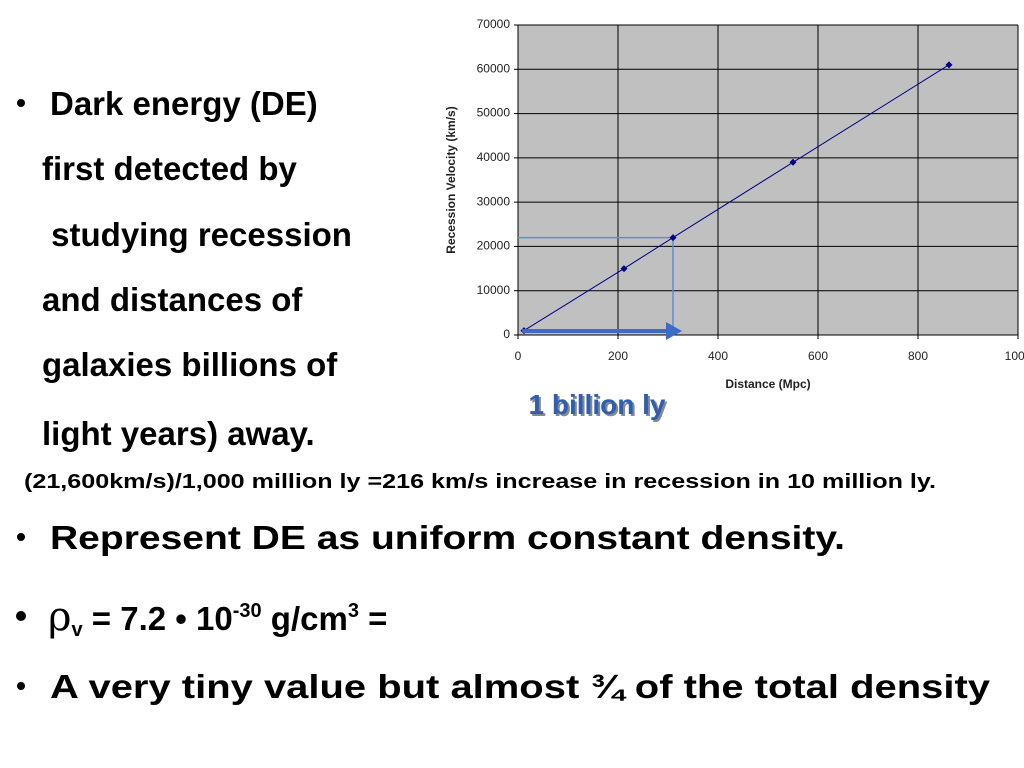 This screenshot has width=1024, height=768. I want to click on x-tick-label: 400, so click(718, 356).